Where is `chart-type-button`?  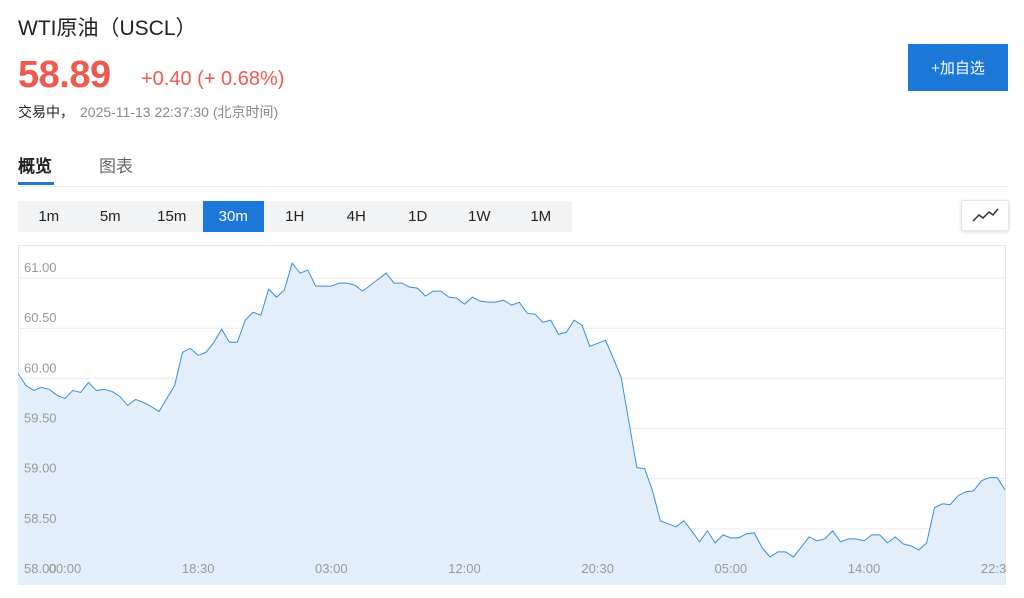 chart-type-button is located at coordinates (985, 215).